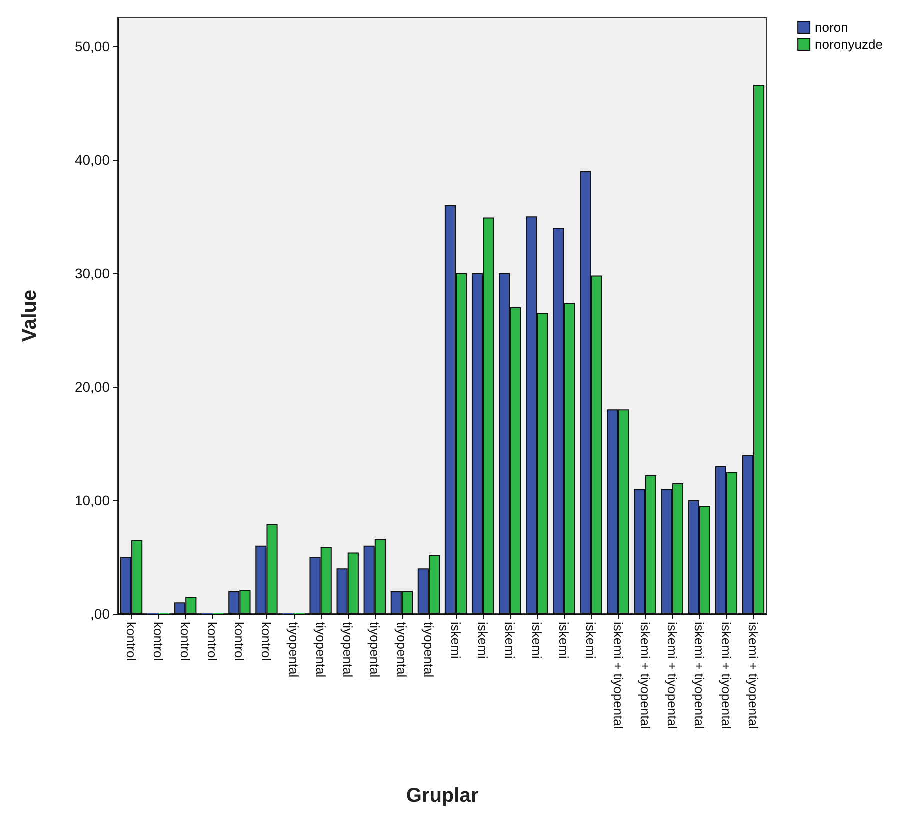 This screenshot has width=901, height=825. What do you see at coordinates (92, 386) in the screenshot?
I see `y-tick-label: 20,00` at bounding box center [92, 386].